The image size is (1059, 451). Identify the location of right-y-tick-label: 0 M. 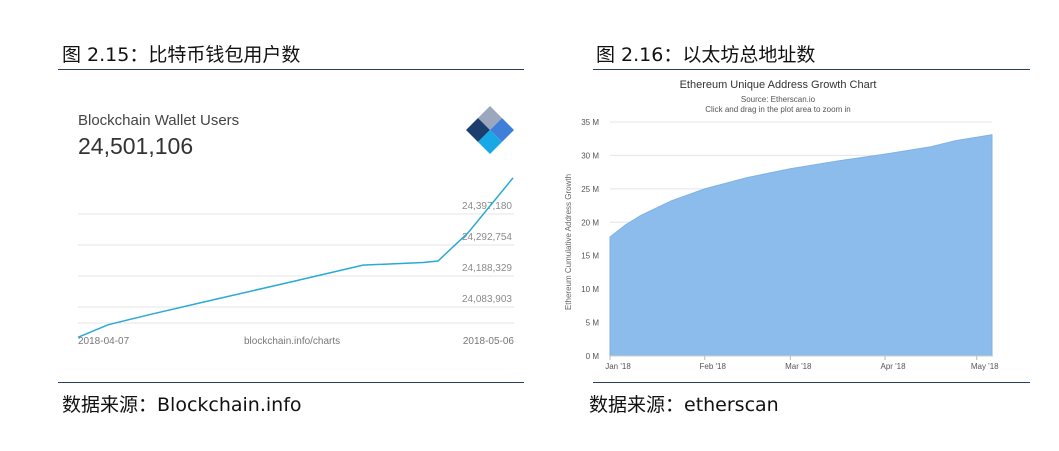
(593, 356).